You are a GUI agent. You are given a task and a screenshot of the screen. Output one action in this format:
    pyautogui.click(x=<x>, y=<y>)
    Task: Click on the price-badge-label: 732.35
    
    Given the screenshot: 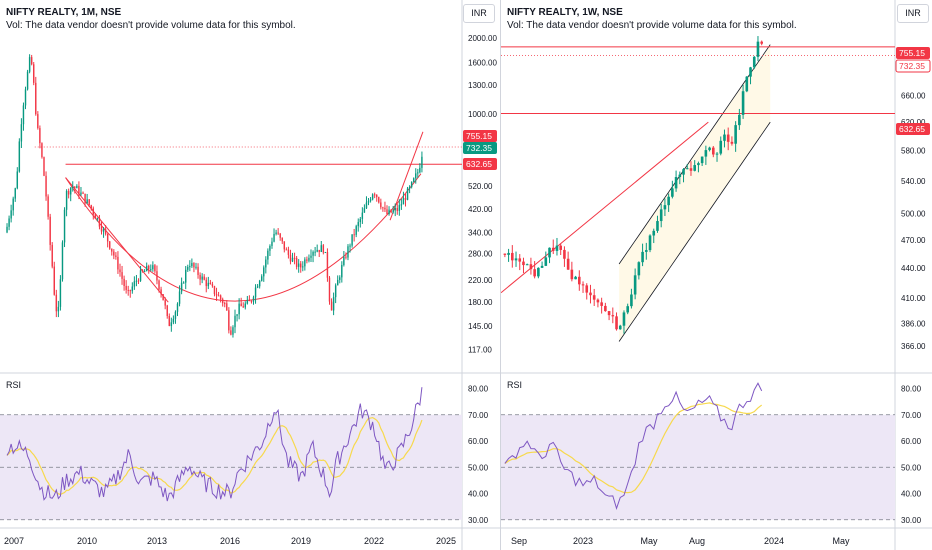 What is the action you would take?
    pyautogui.click(x=912, y=66)
    